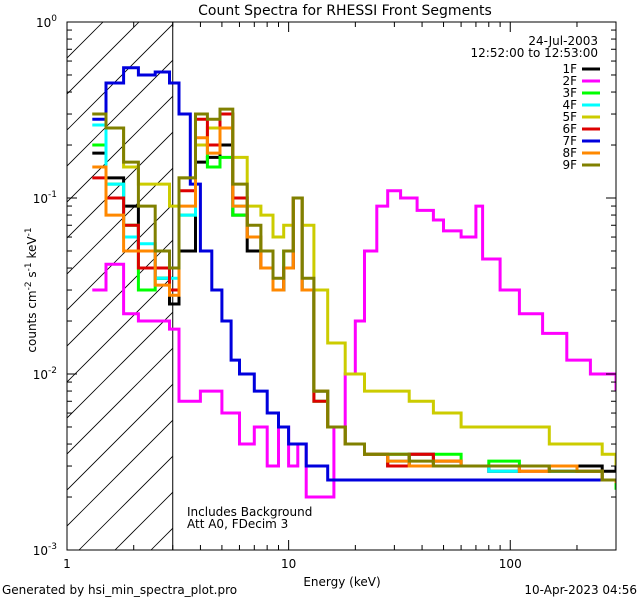  I want to click on y-tick-label: 10⁻², so click(45, 374).